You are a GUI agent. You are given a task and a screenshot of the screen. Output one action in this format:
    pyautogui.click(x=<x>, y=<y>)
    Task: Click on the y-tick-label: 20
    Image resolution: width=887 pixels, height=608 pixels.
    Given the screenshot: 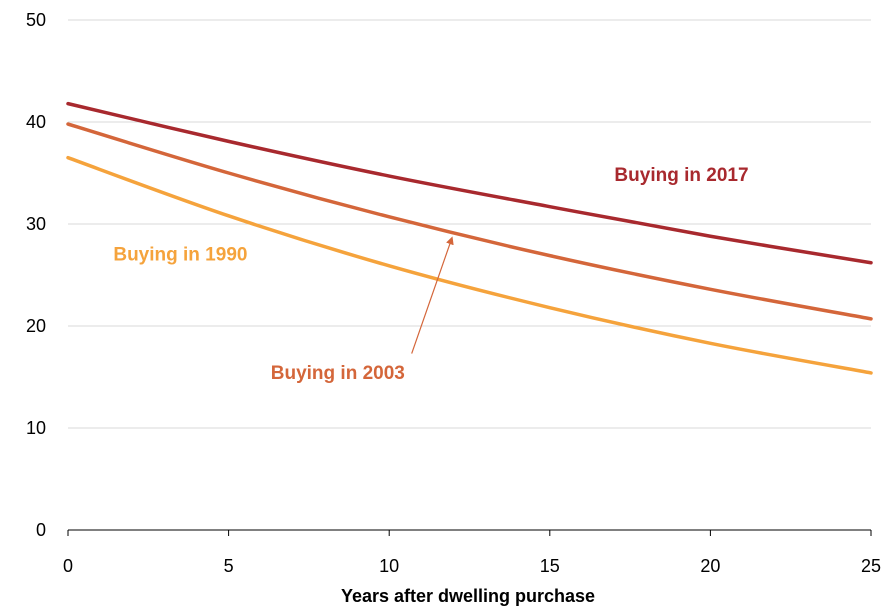 What is the action you would take?
    pyautogui.click(x=36, y=326)
    